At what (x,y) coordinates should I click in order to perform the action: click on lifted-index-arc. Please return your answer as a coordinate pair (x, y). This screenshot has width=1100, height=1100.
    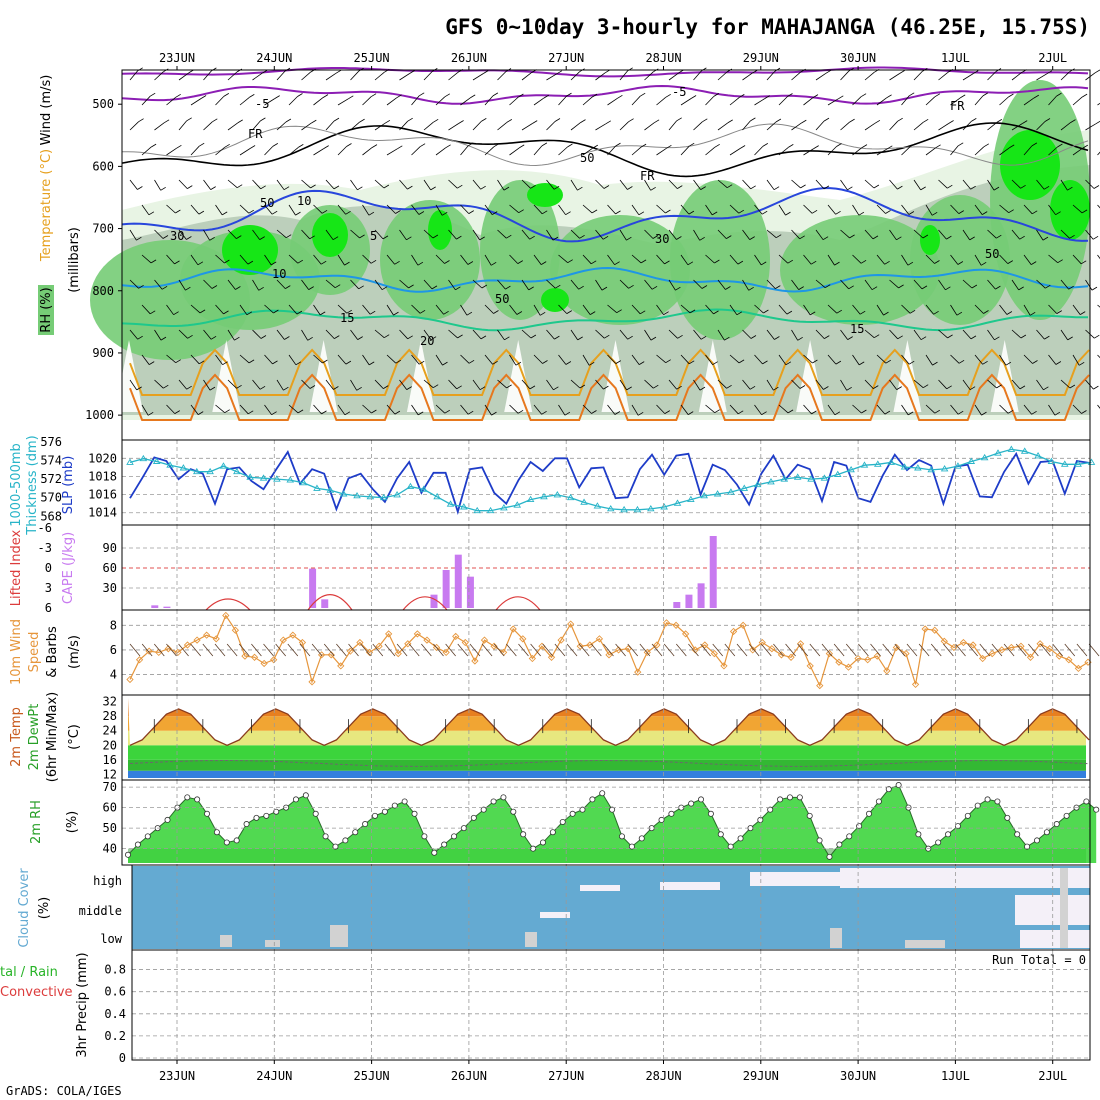
    Looking at the image, I should click on (228, 604).